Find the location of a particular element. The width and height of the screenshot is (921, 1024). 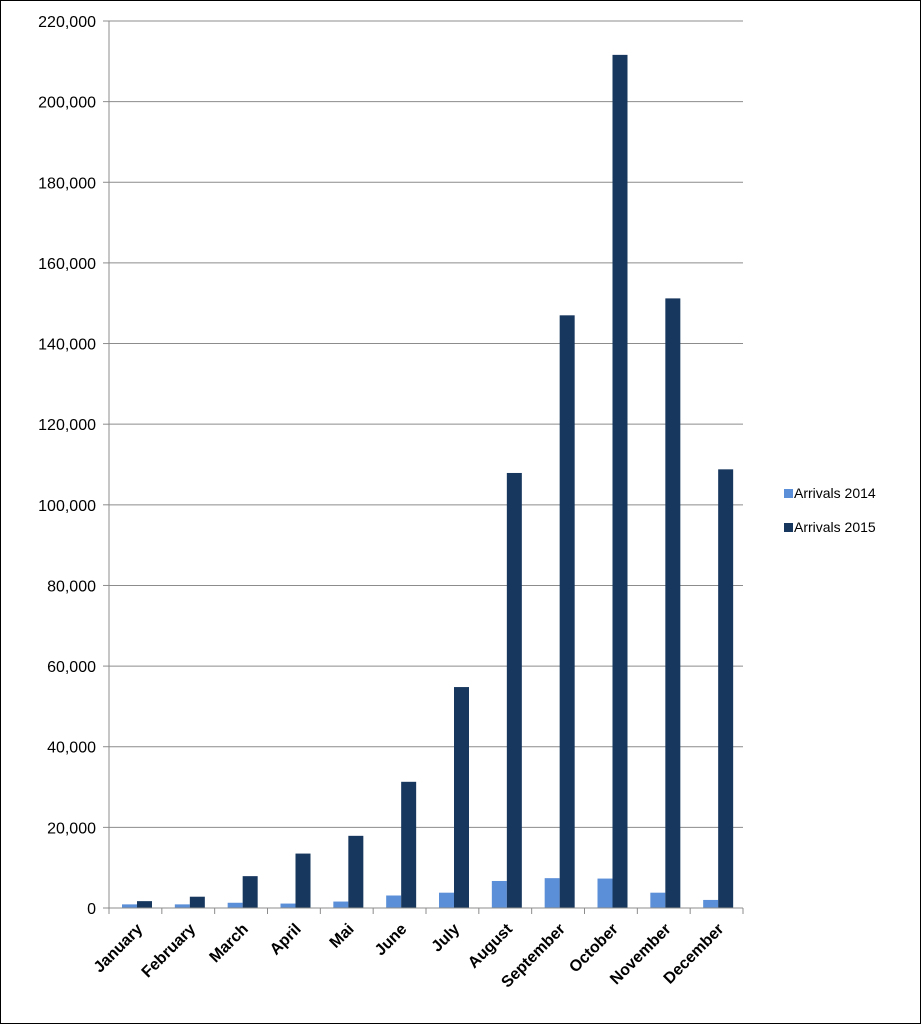

legend: Arrivals 2014 Arrivals 2015 is located at coordinates (830, 510).